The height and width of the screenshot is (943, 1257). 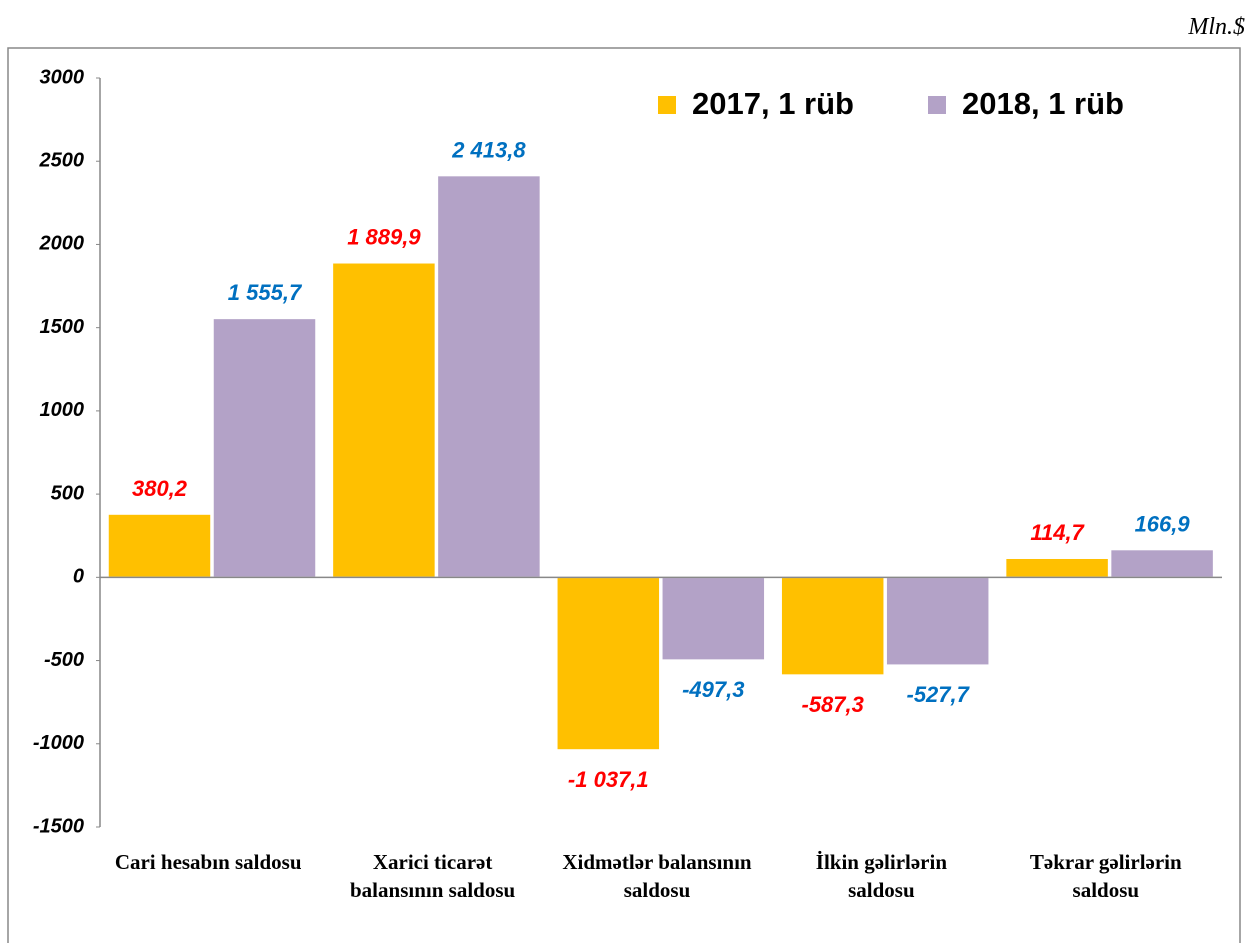 I want to click on data-label: 380,2, so click(x=160, y=488).